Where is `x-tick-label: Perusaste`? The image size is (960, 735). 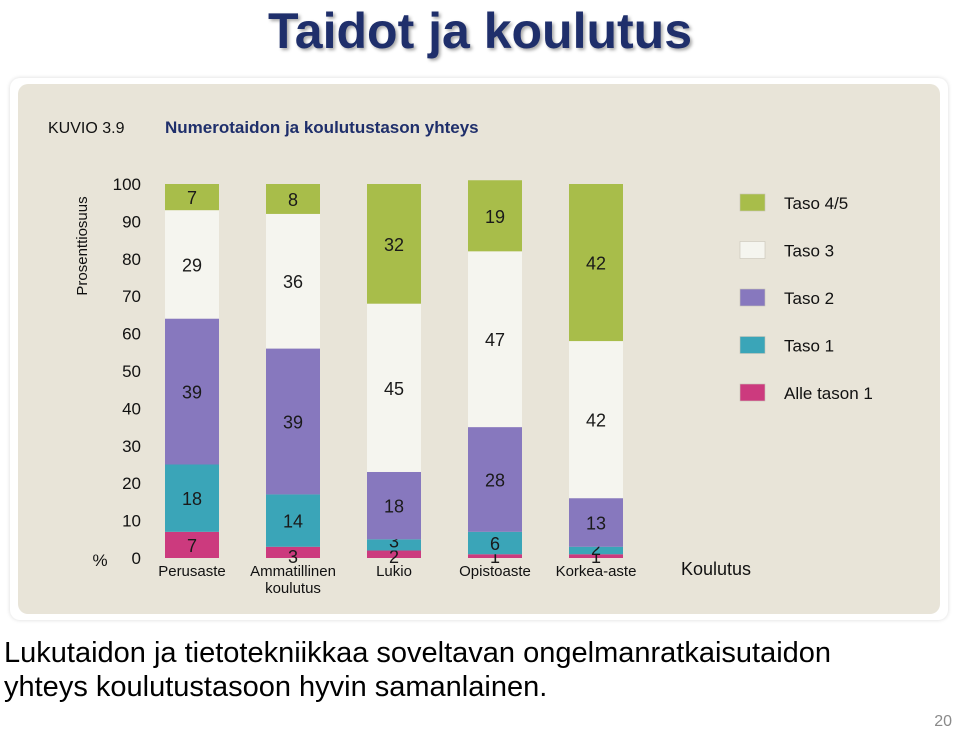 x-tick-label: Perusaste is located at coordinates (192, 571).